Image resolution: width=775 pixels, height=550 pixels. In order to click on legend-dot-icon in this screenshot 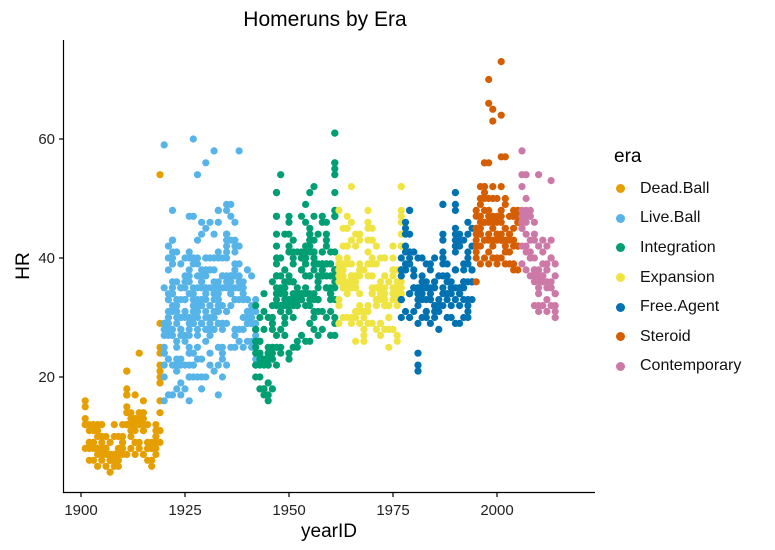, I will do `click(620, 278)`.